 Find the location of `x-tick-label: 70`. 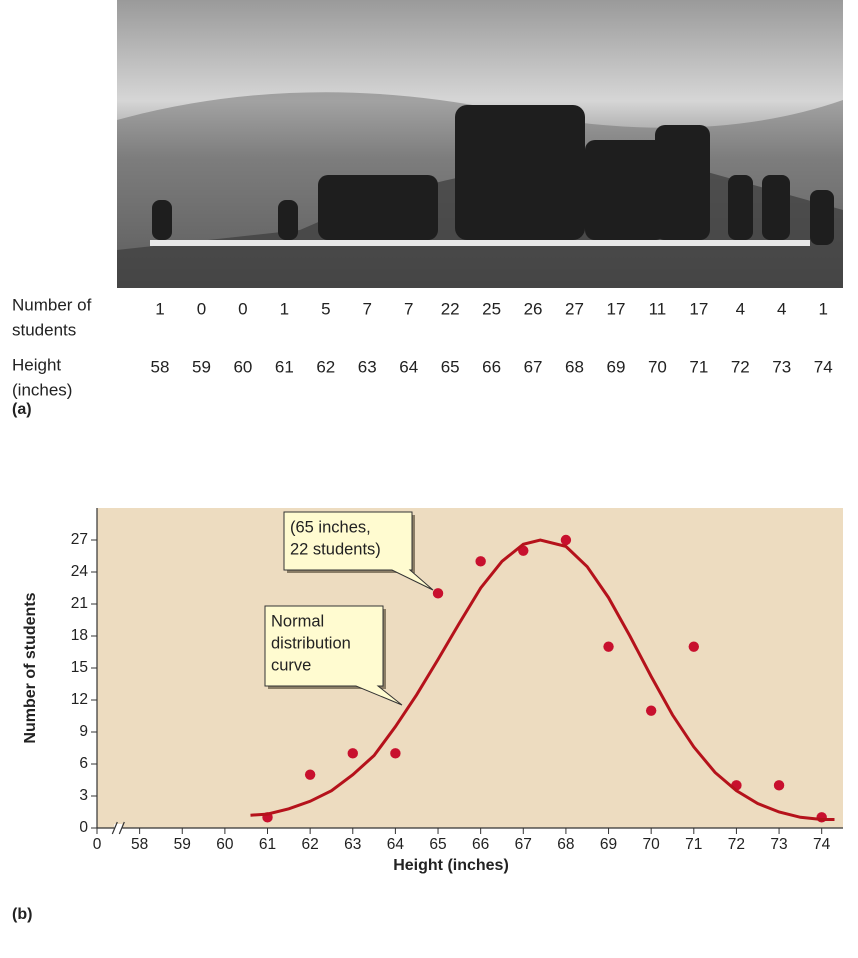

x-tick-label: 70 is located at coordinates (652, 844).